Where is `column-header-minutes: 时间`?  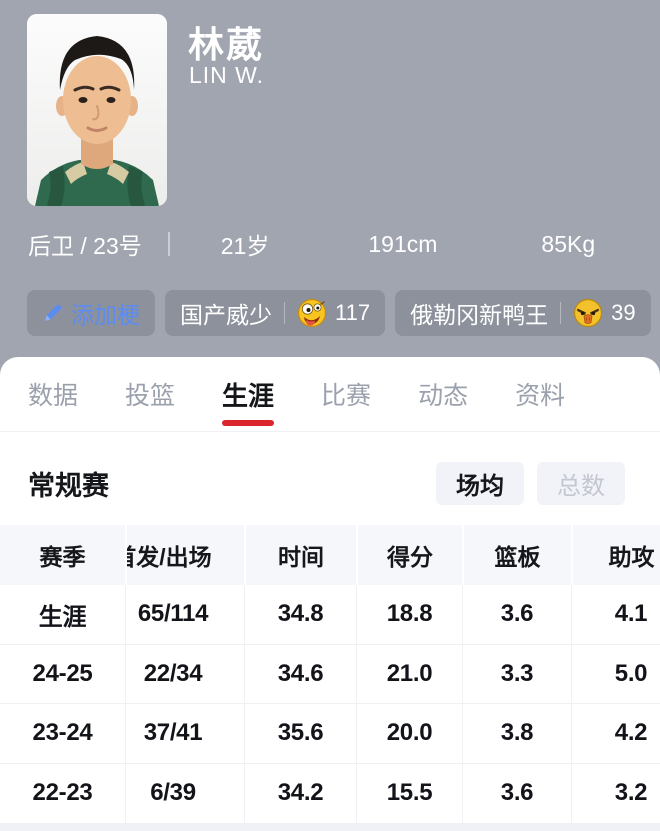 column-header-minutes: 时间 is located at coordinates (300, 555).